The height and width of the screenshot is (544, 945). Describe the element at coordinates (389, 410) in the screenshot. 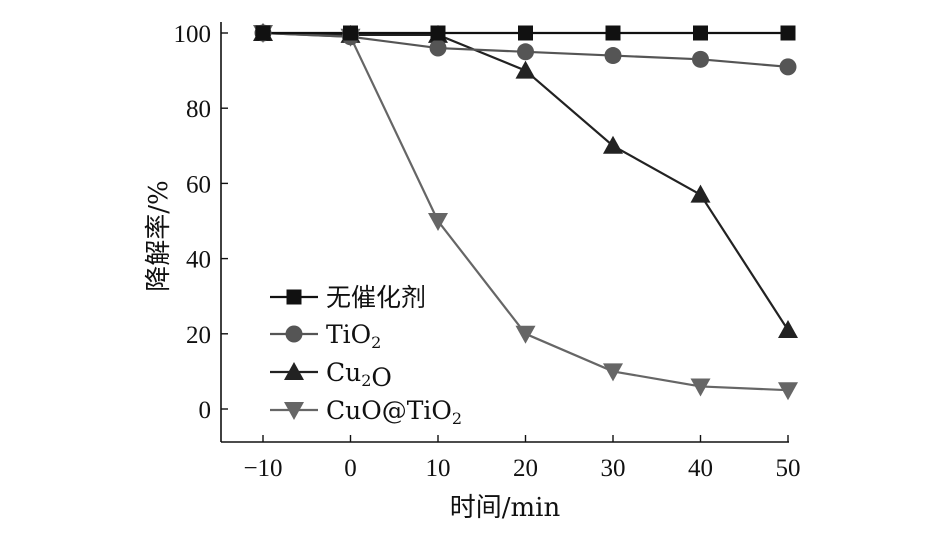

I see `legend-label-part: CuO@TiO` at that location.